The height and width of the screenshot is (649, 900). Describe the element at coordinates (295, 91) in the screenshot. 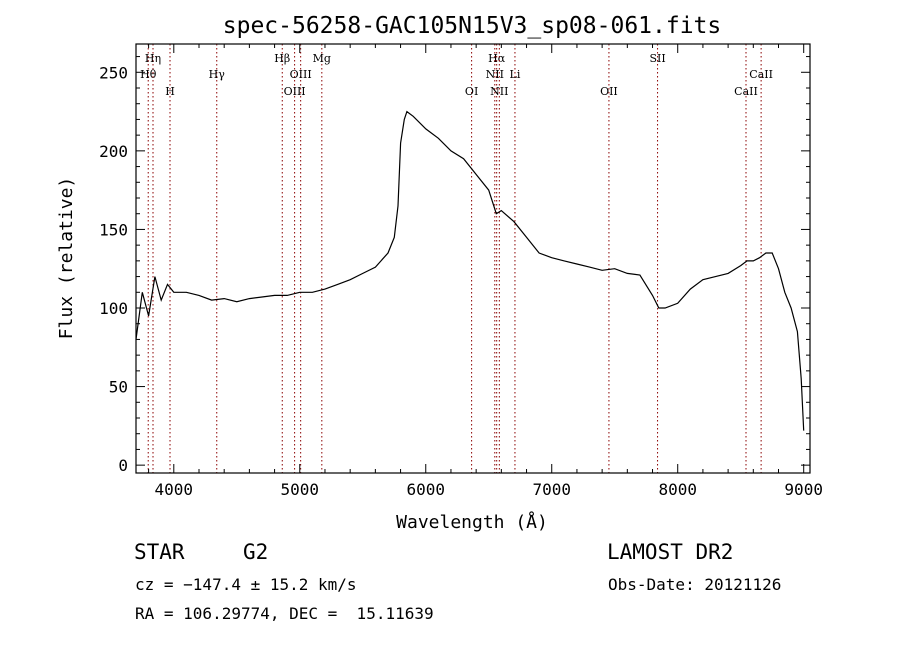

I see `line-label-5: OIII` at that location.